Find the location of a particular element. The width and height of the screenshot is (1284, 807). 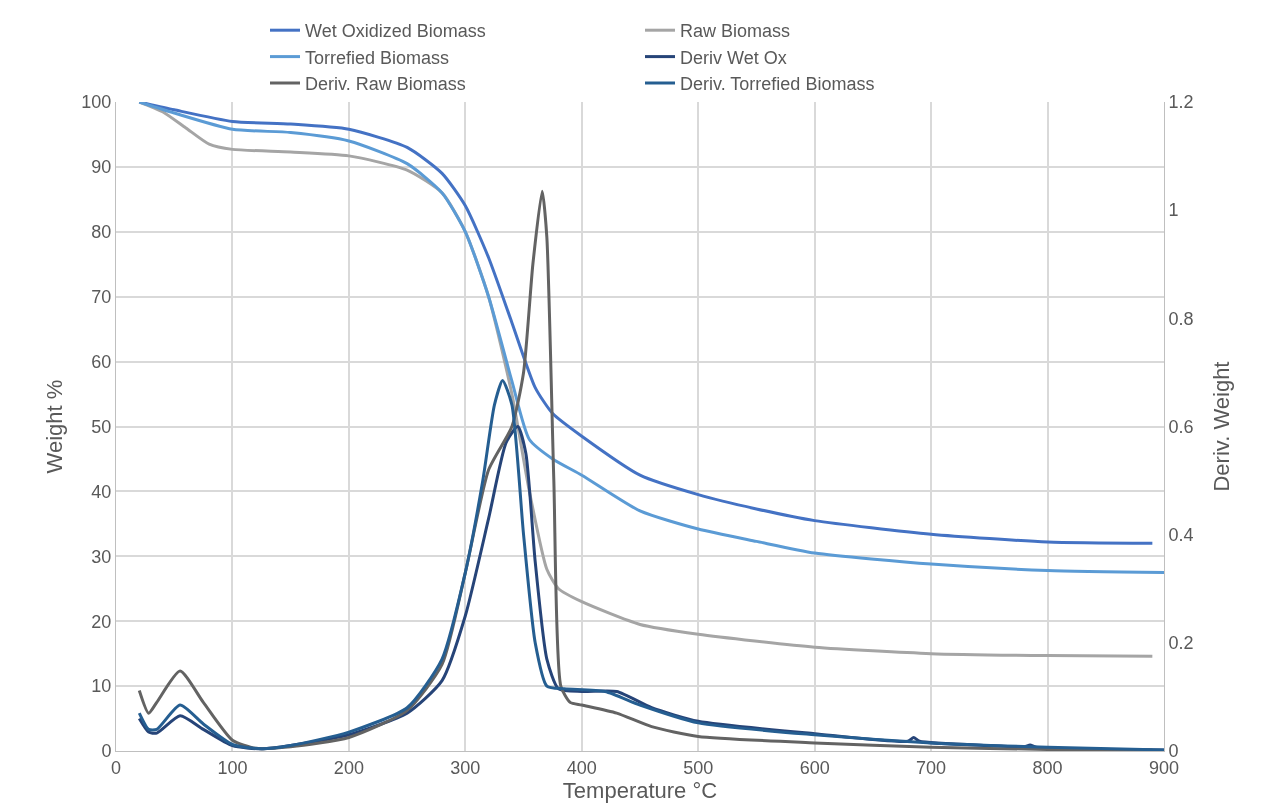

y2-tick-label: 1.2 is located at coordinates (1181, 102).